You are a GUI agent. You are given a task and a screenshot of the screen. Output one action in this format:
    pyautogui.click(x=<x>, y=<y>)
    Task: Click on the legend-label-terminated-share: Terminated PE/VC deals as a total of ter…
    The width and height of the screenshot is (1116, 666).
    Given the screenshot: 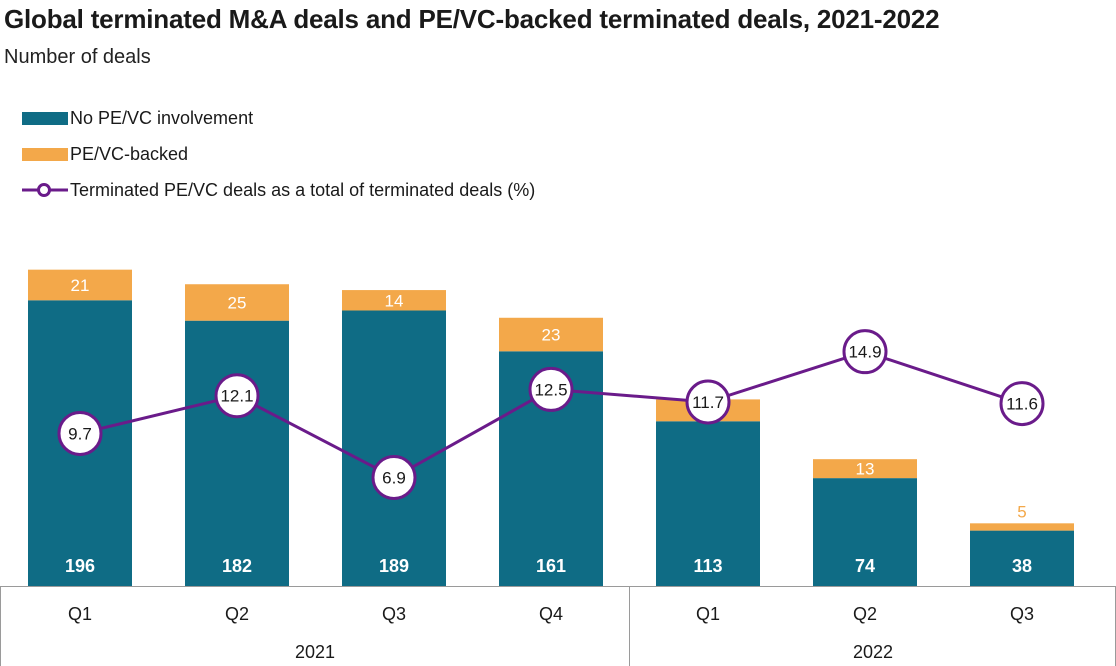 What is the action you would take?
    pyautogui.click(x=303, y=189)
    